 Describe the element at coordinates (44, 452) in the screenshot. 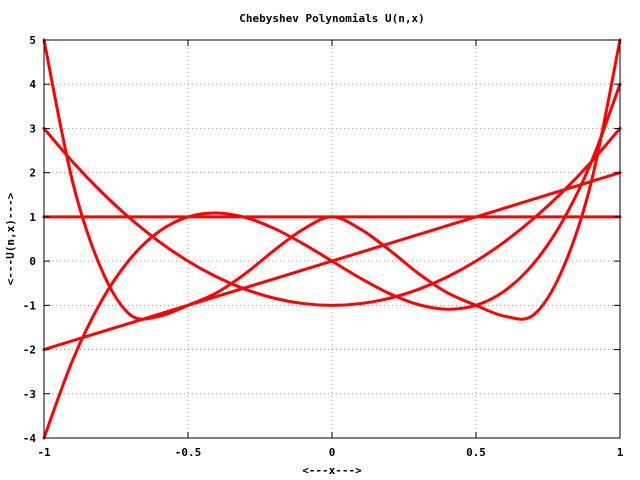

I see `x-tick-label: -1` at that location.